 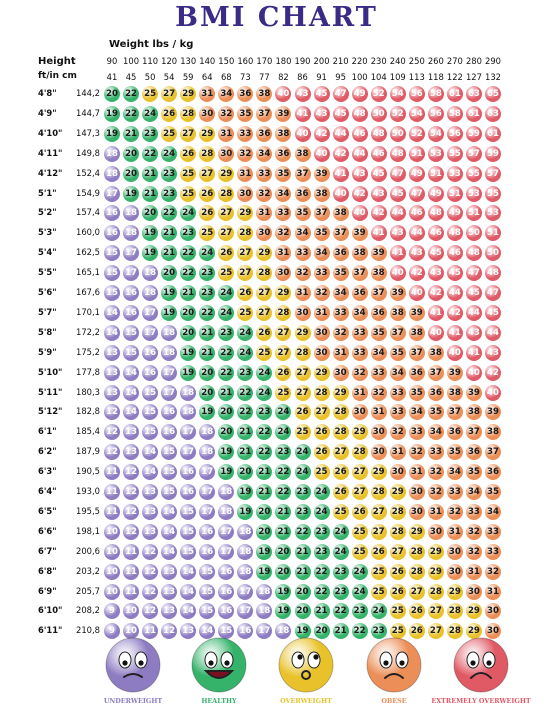 I want to click on height-ftin-label: 6'3", so click(x=47, y=471).